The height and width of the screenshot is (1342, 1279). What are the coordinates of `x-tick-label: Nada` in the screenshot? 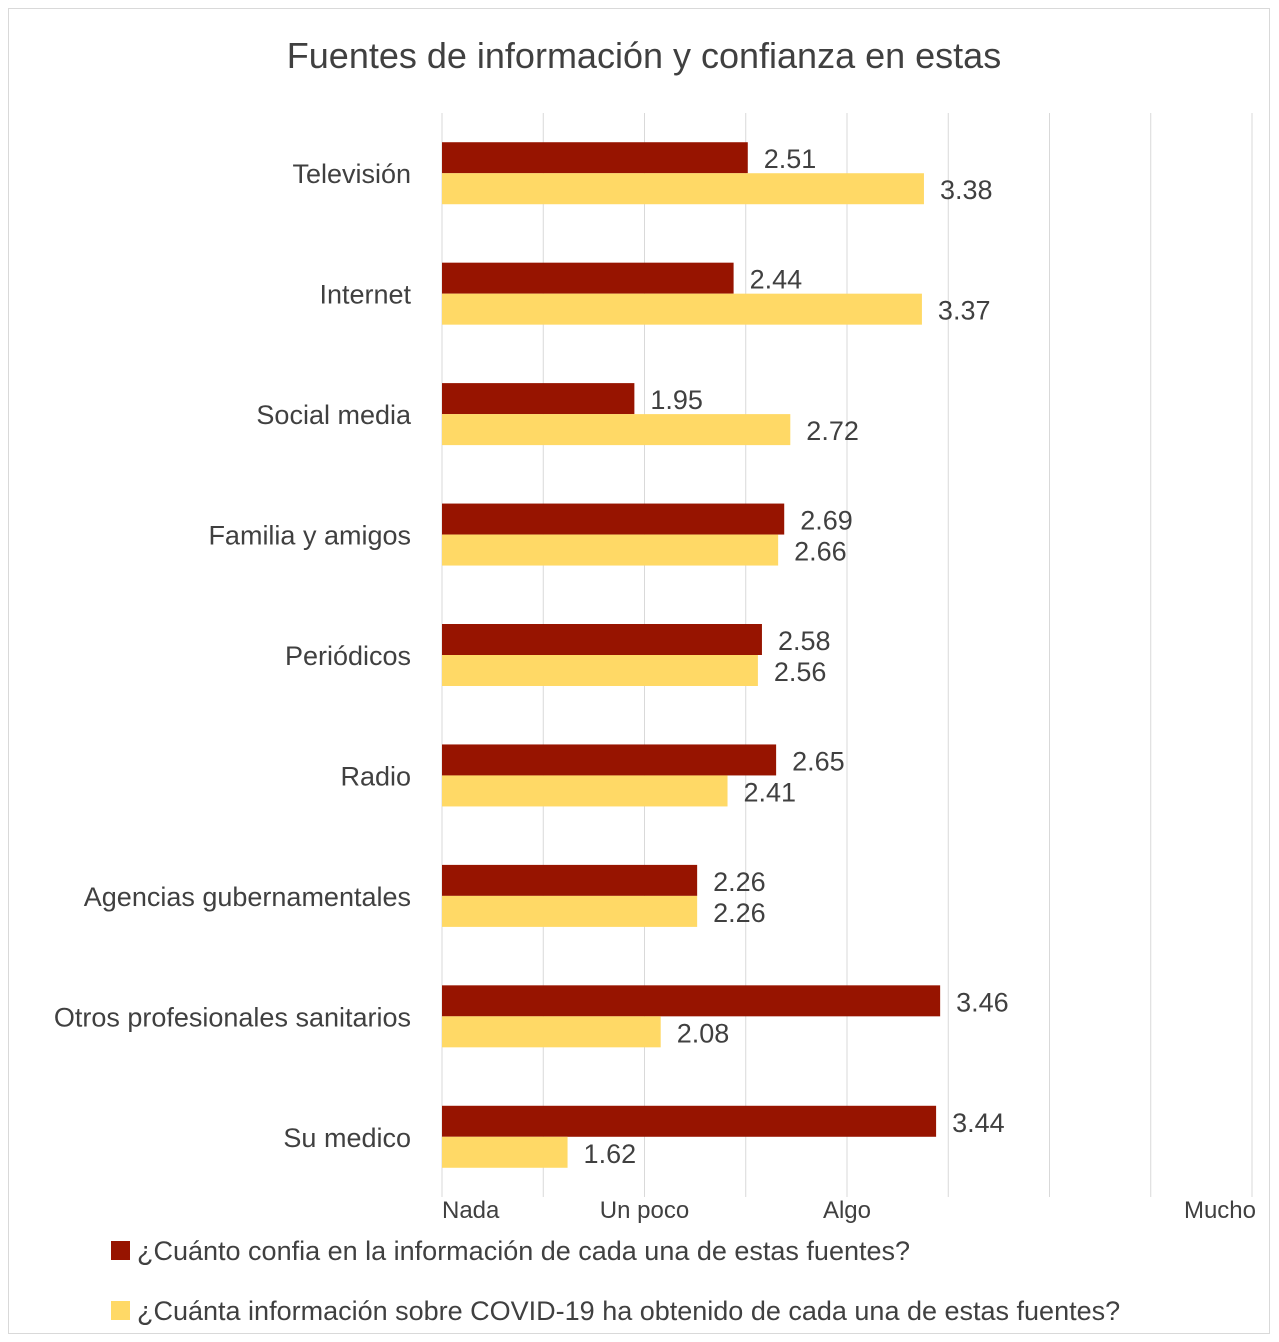 It's located at (471, 1210).